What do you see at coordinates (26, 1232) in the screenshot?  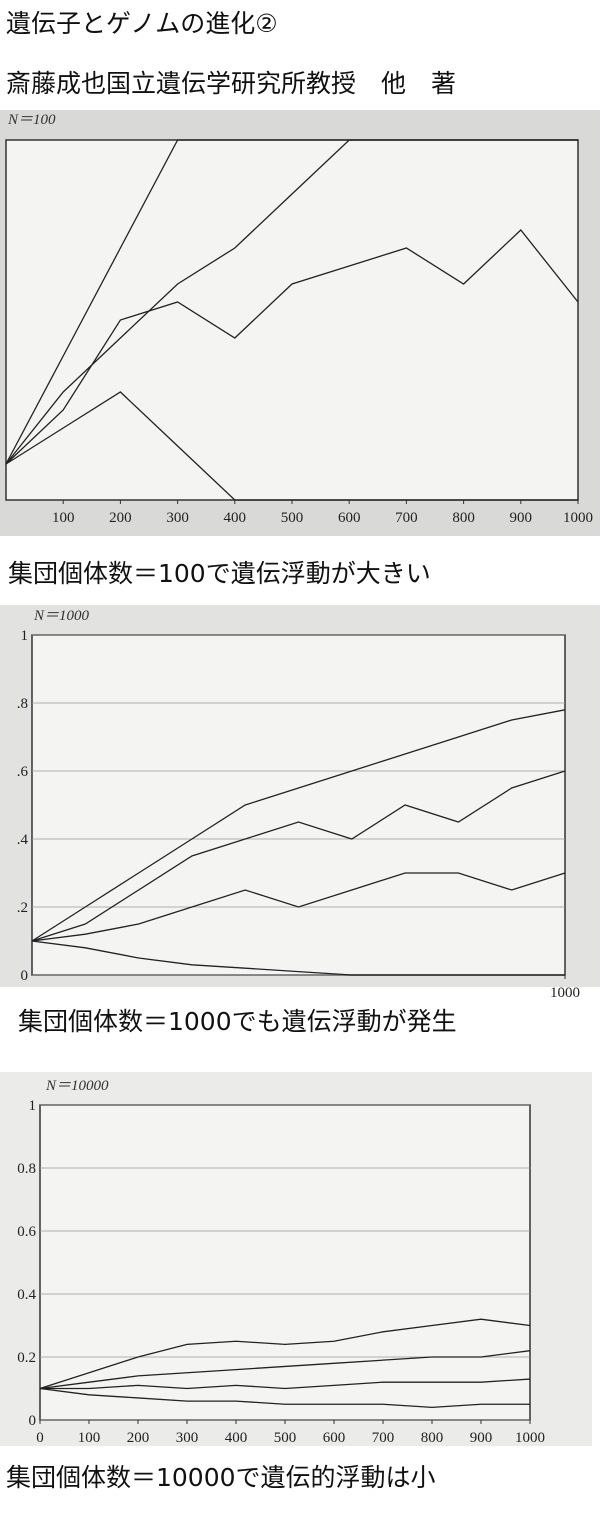 I see `y-tick-label: 0.6` at bounding box center [26, 1232].